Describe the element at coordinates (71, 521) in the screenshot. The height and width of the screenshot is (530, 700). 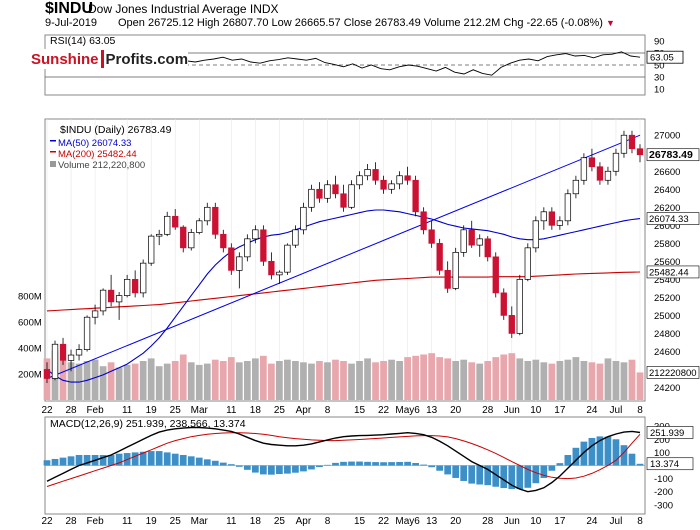
I see `macd-x-tick-label: 28` at that location.